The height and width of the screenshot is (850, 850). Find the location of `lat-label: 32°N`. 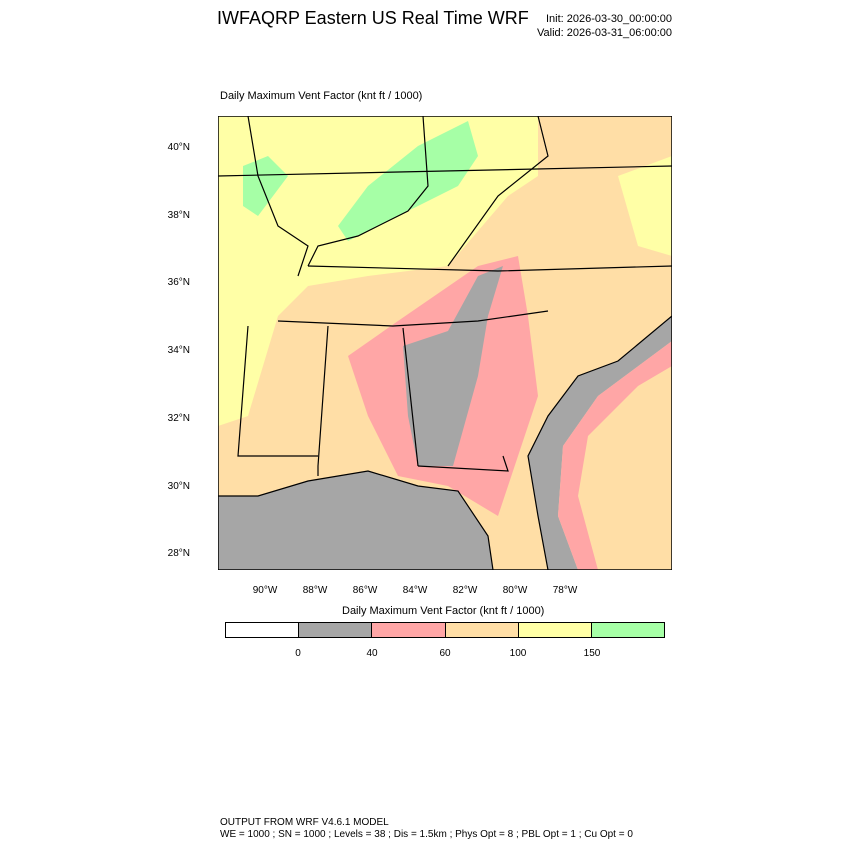

lat-label: 32°N is located at coordinates (178, 418).